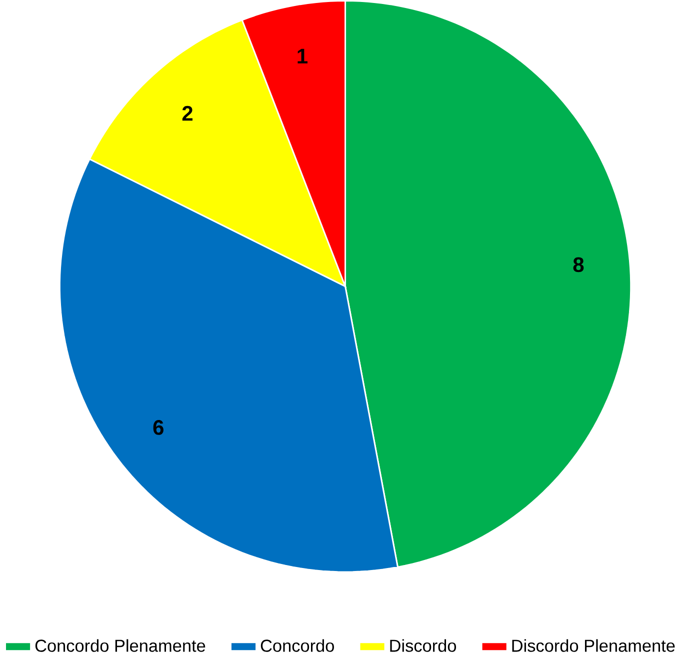 The image size is (683, 660). Describe the element at coordinates (423, 645) in the screenshot. I see `legend-label: Discordo` at that location.